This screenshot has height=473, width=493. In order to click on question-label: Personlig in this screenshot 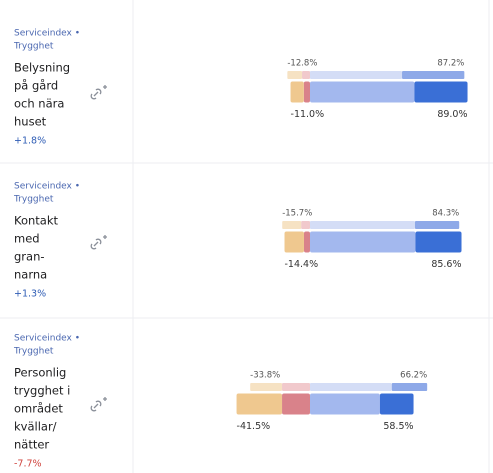, I will do `click(40, 373)`.